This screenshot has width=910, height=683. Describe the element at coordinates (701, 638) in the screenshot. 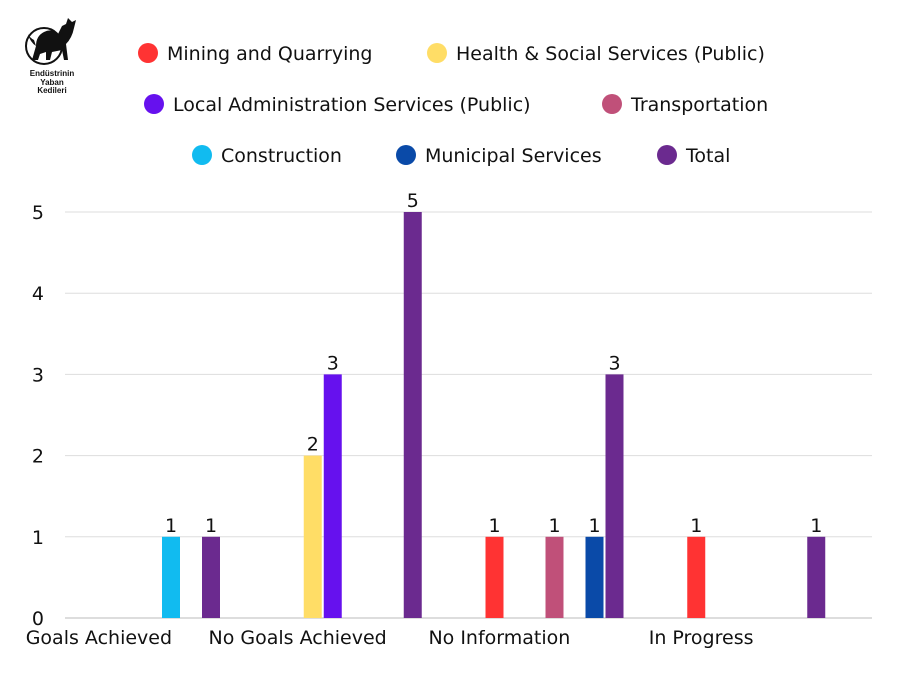

I see `x-tick-label: In Progress` at that location.